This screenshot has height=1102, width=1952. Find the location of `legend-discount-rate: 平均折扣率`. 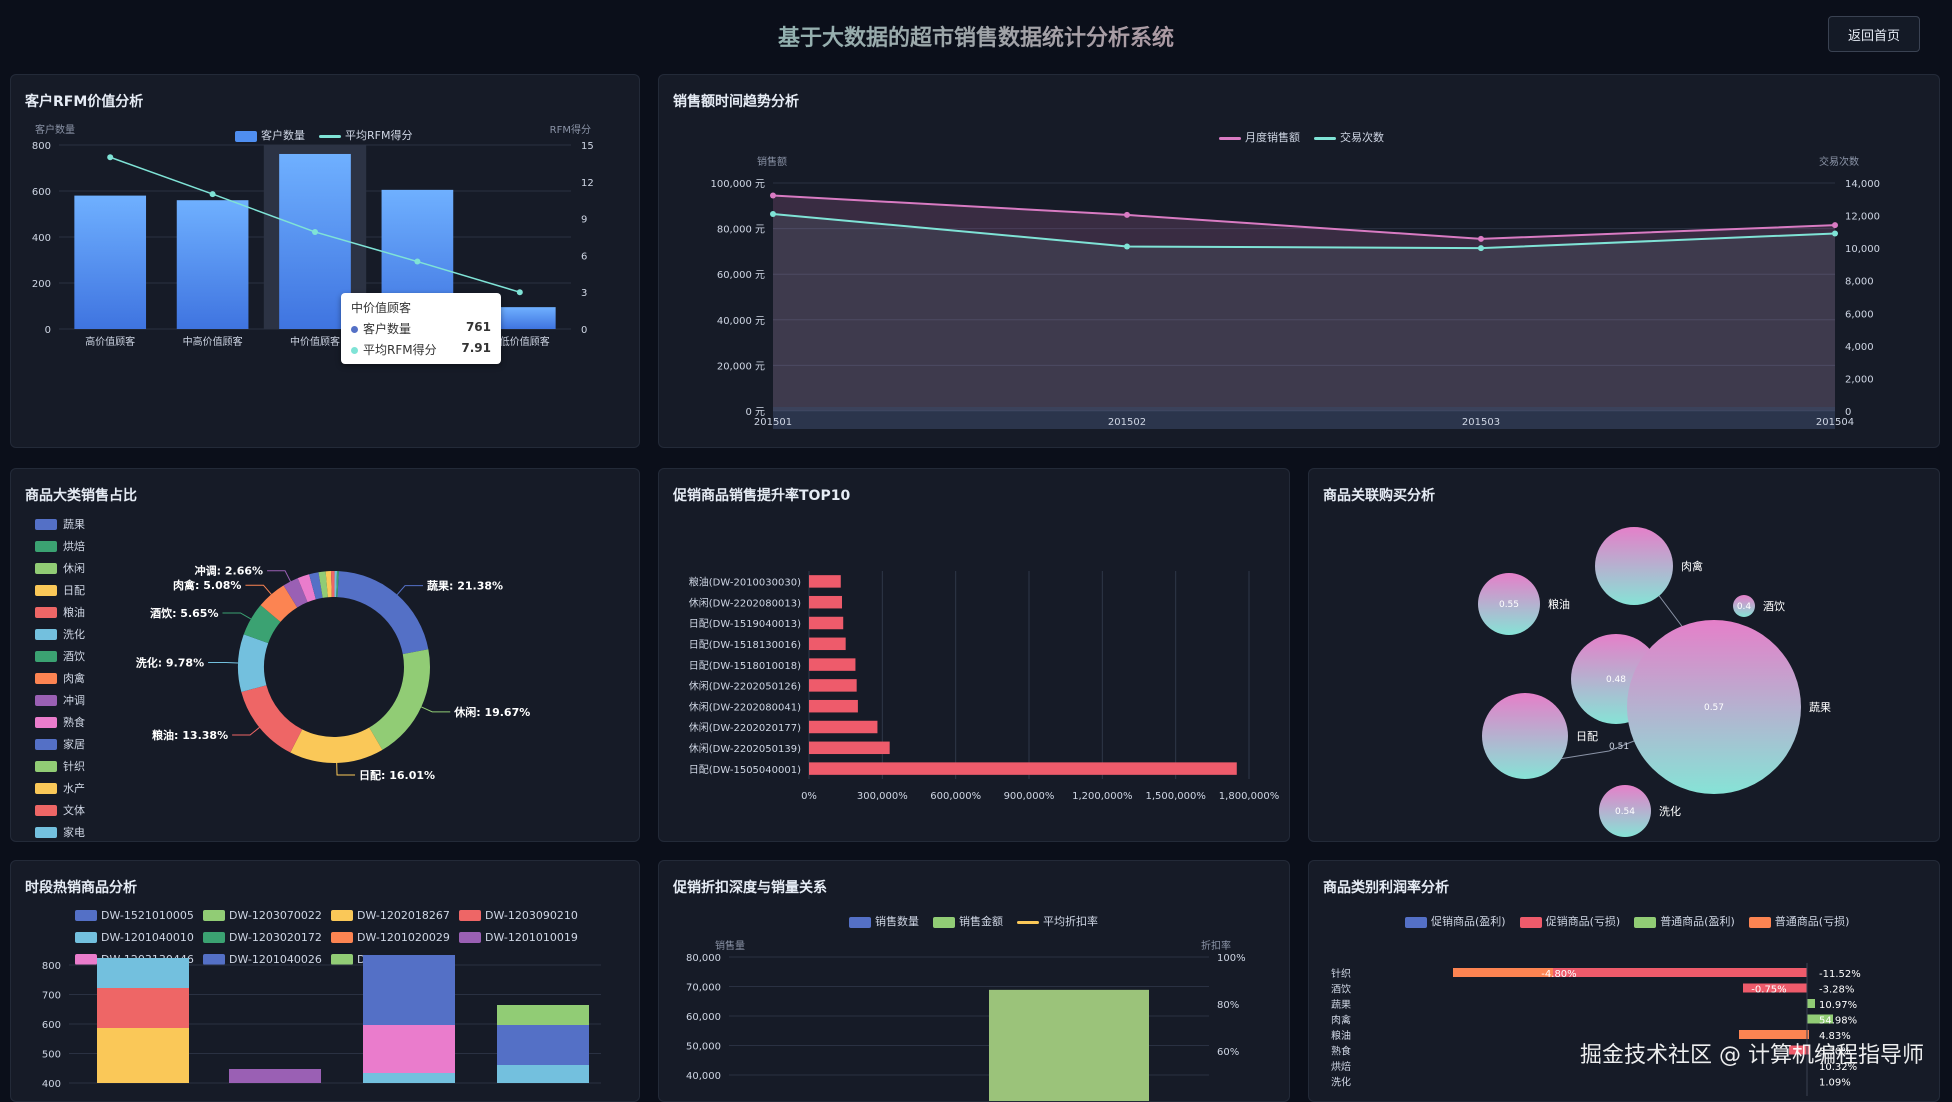

legend-discount-rate: 平均折扣率 is located at coordinates (1057, 921).